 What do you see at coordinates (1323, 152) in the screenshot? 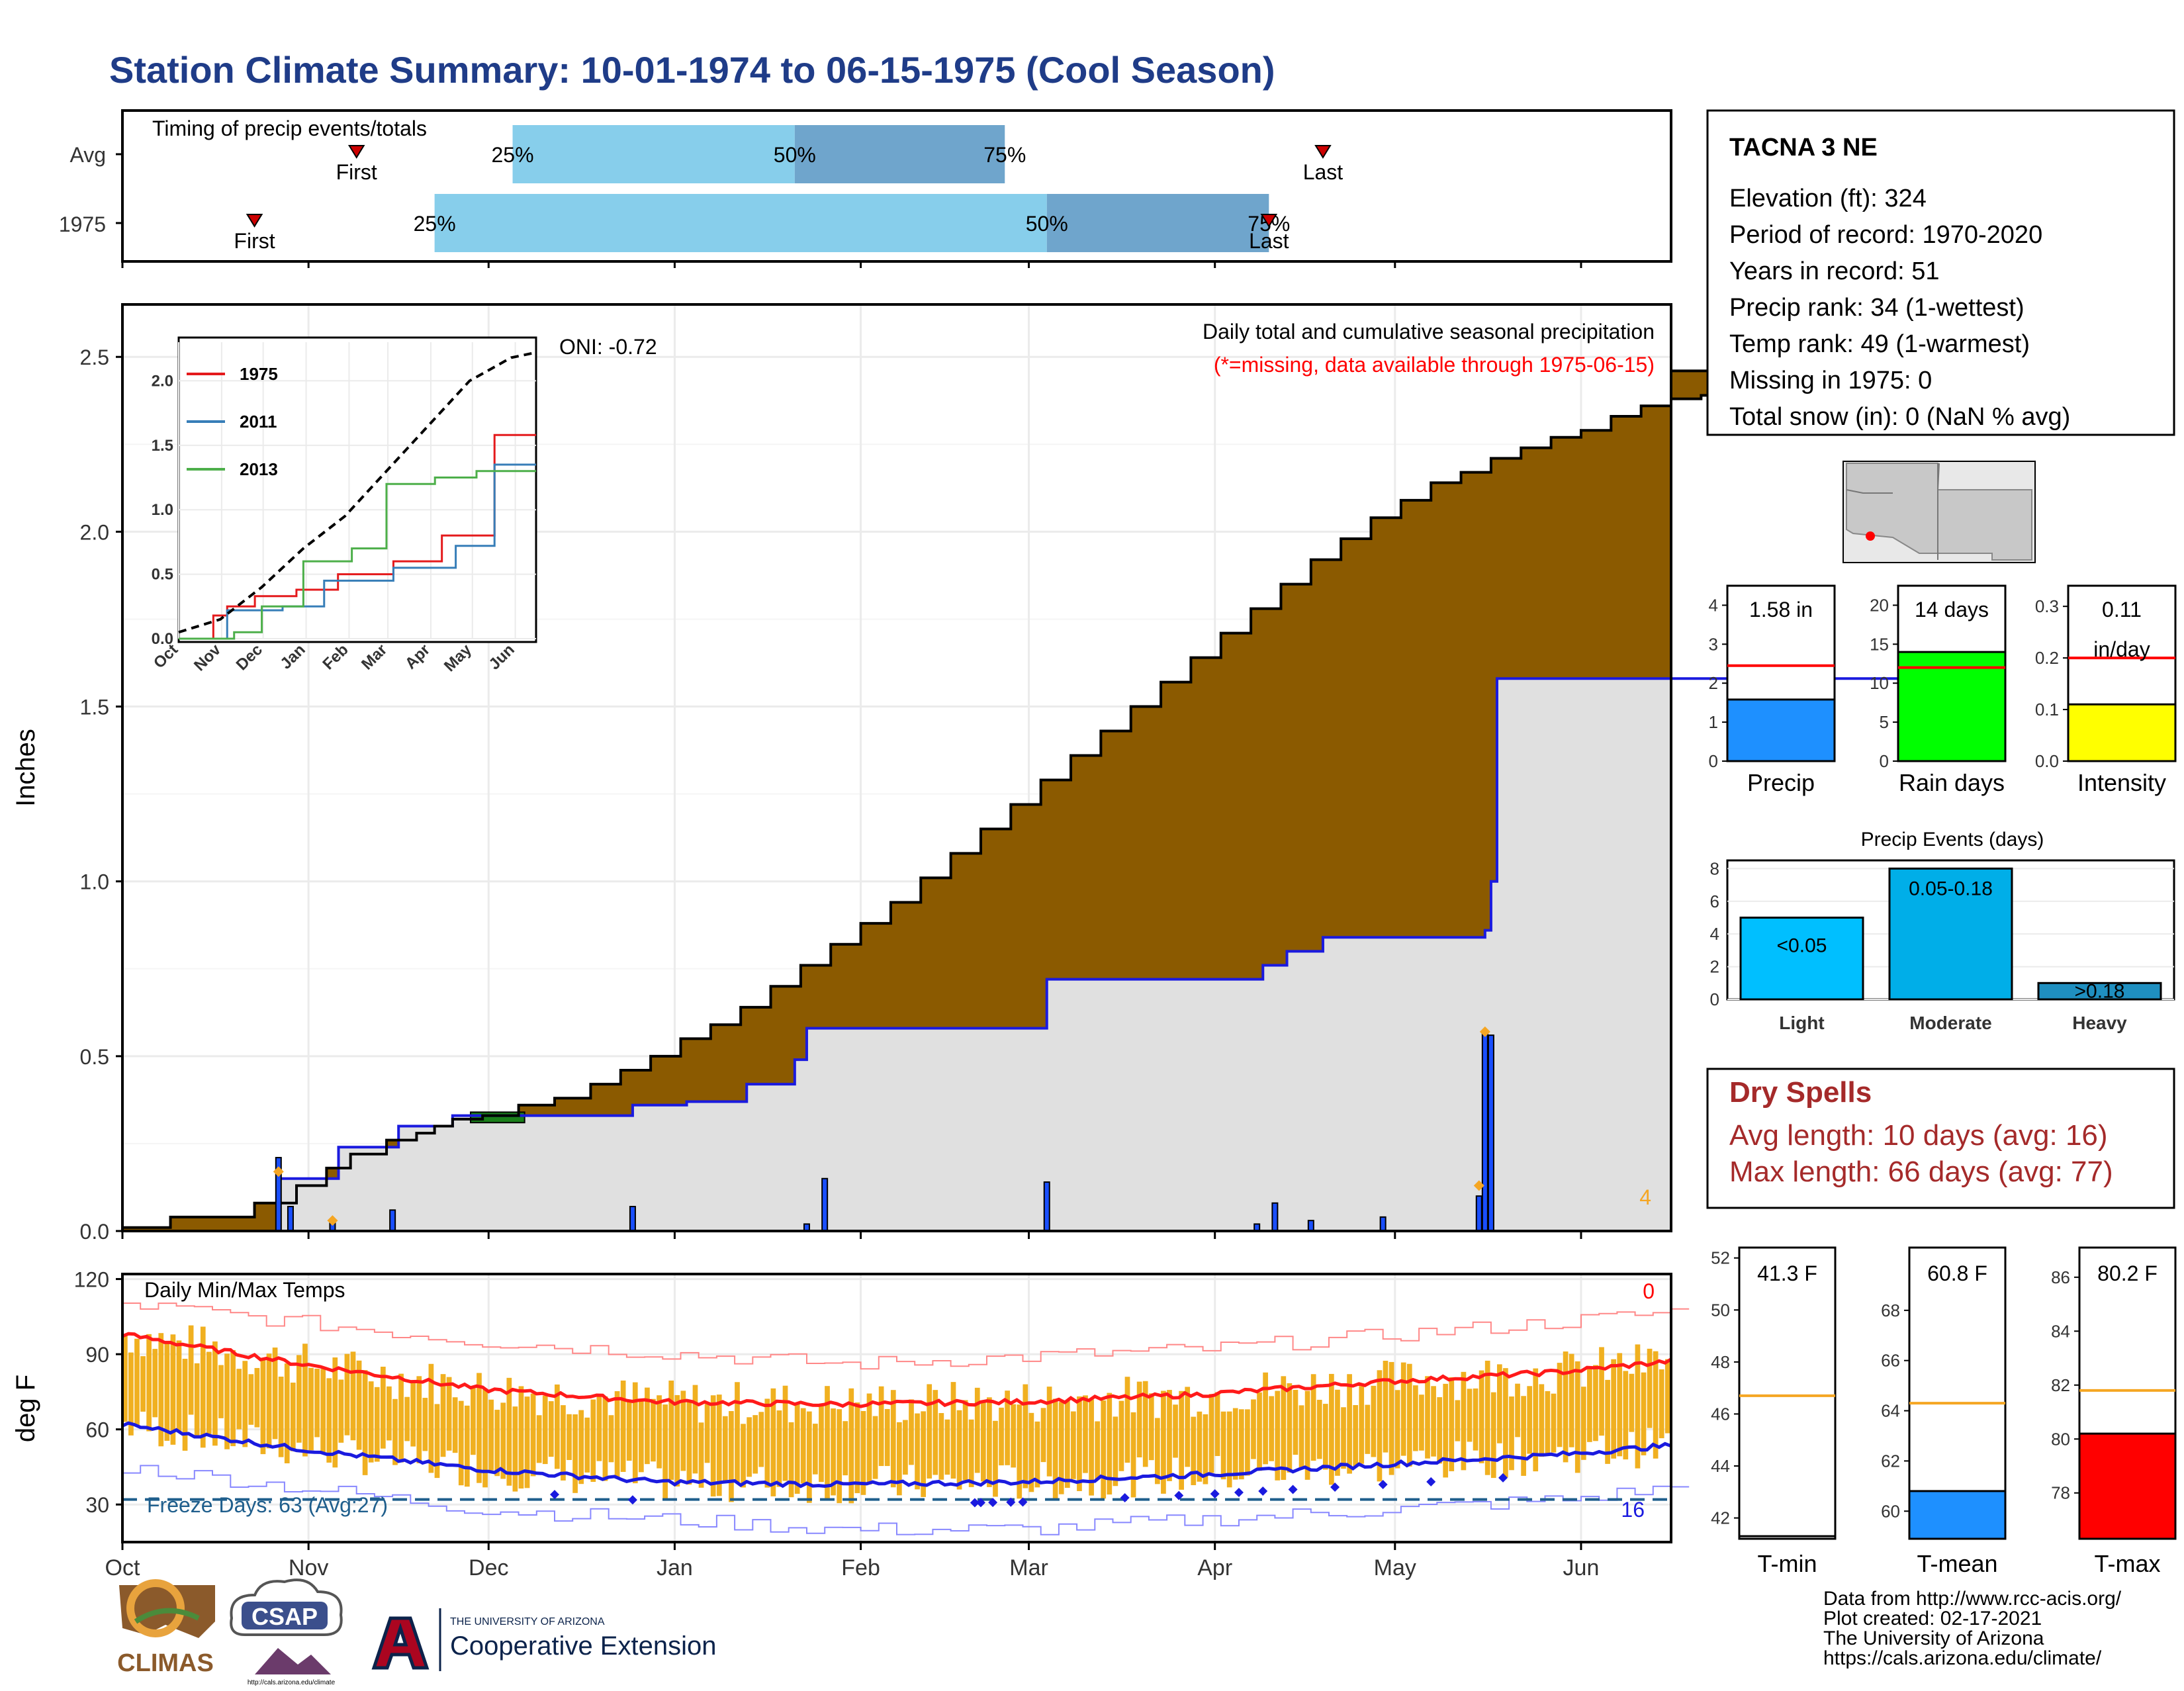
I see `timing-marker-last-icon` at bounding box center [1323, 152].